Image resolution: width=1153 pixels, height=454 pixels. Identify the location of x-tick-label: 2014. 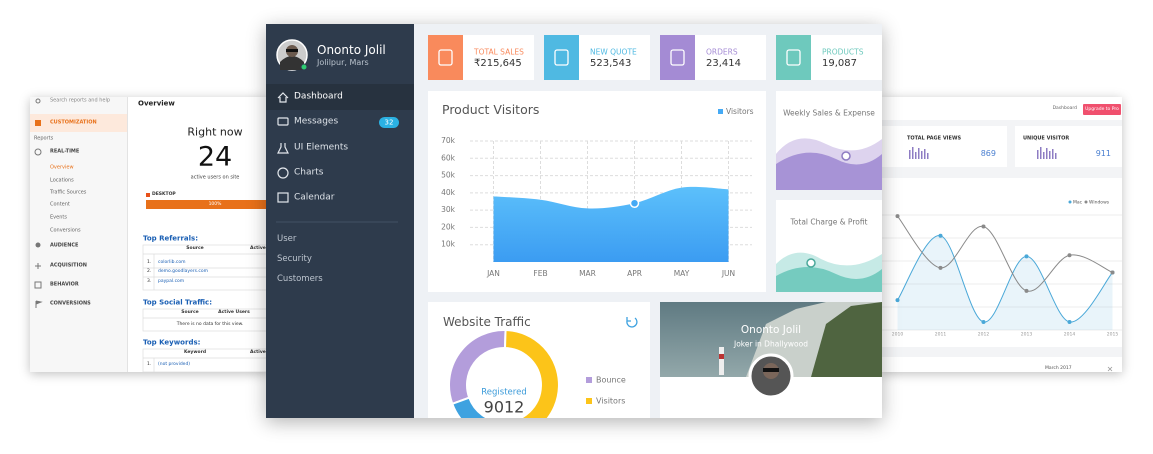
(1070, 335).